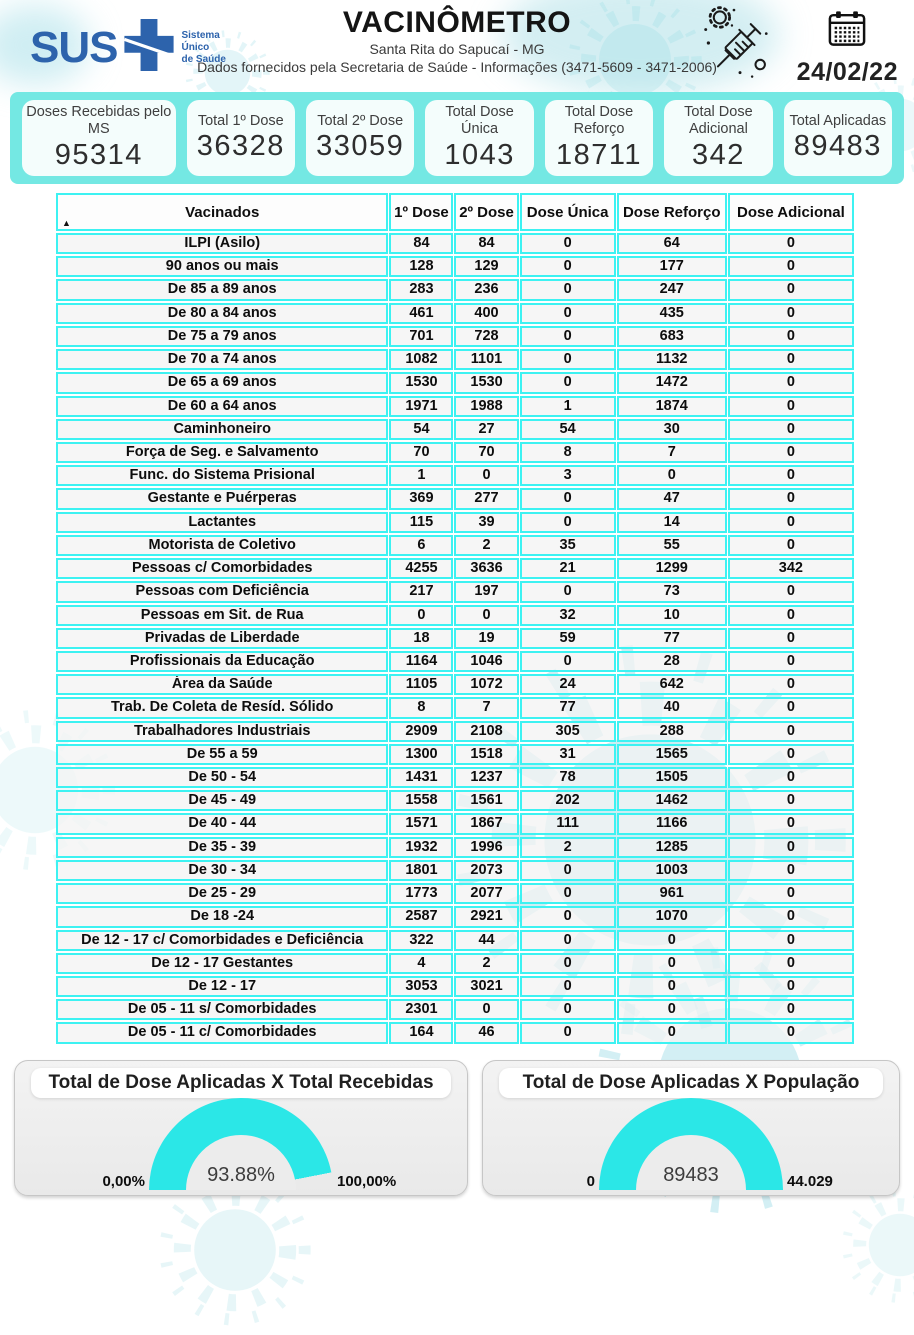 This screenshot has width=914, height=1335. Describe the element at coordinates (479, 154) in the screenshot. I see `summary-card-value: 1043` at that location.